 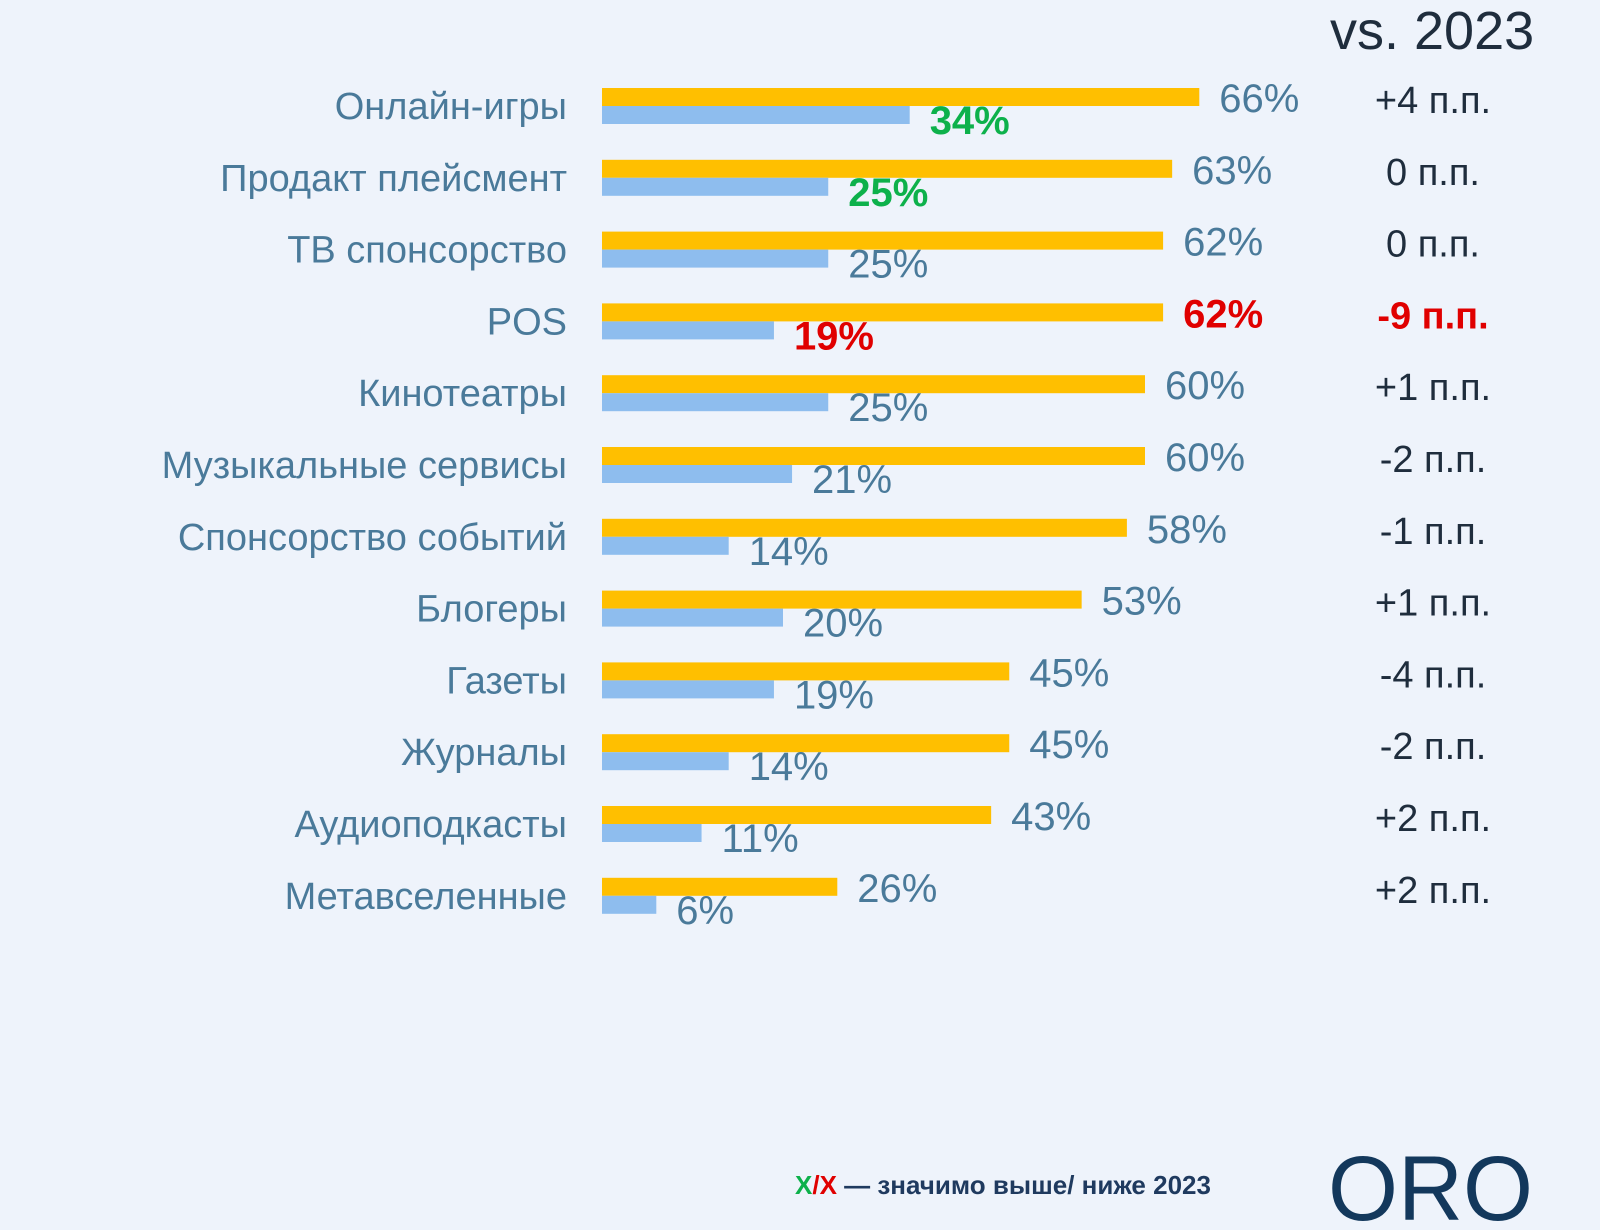 What do you see at coordinates (970, 121) in the screenshot?
I see `data-label-series-2: 34%` at bounding box center [970, 121].